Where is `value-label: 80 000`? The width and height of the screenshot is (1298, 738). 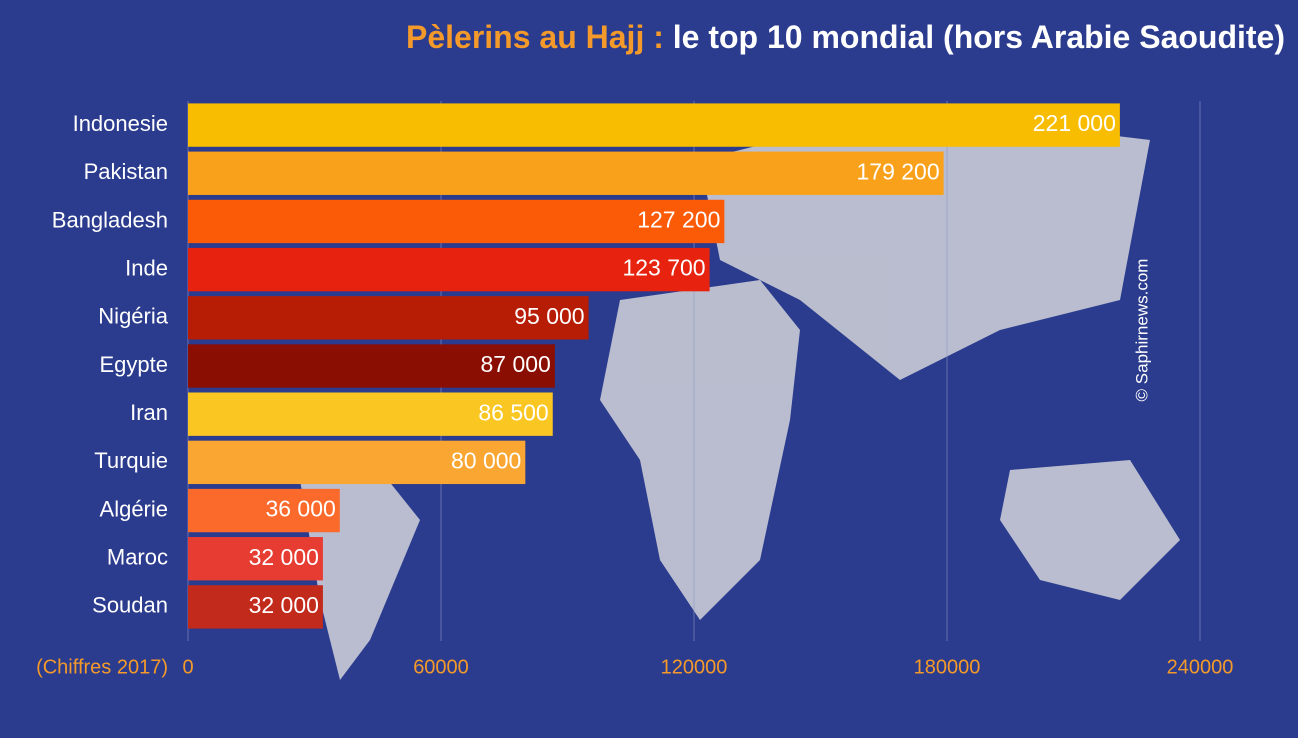 value-label: 80 000 is located at coordinates (486, 460).